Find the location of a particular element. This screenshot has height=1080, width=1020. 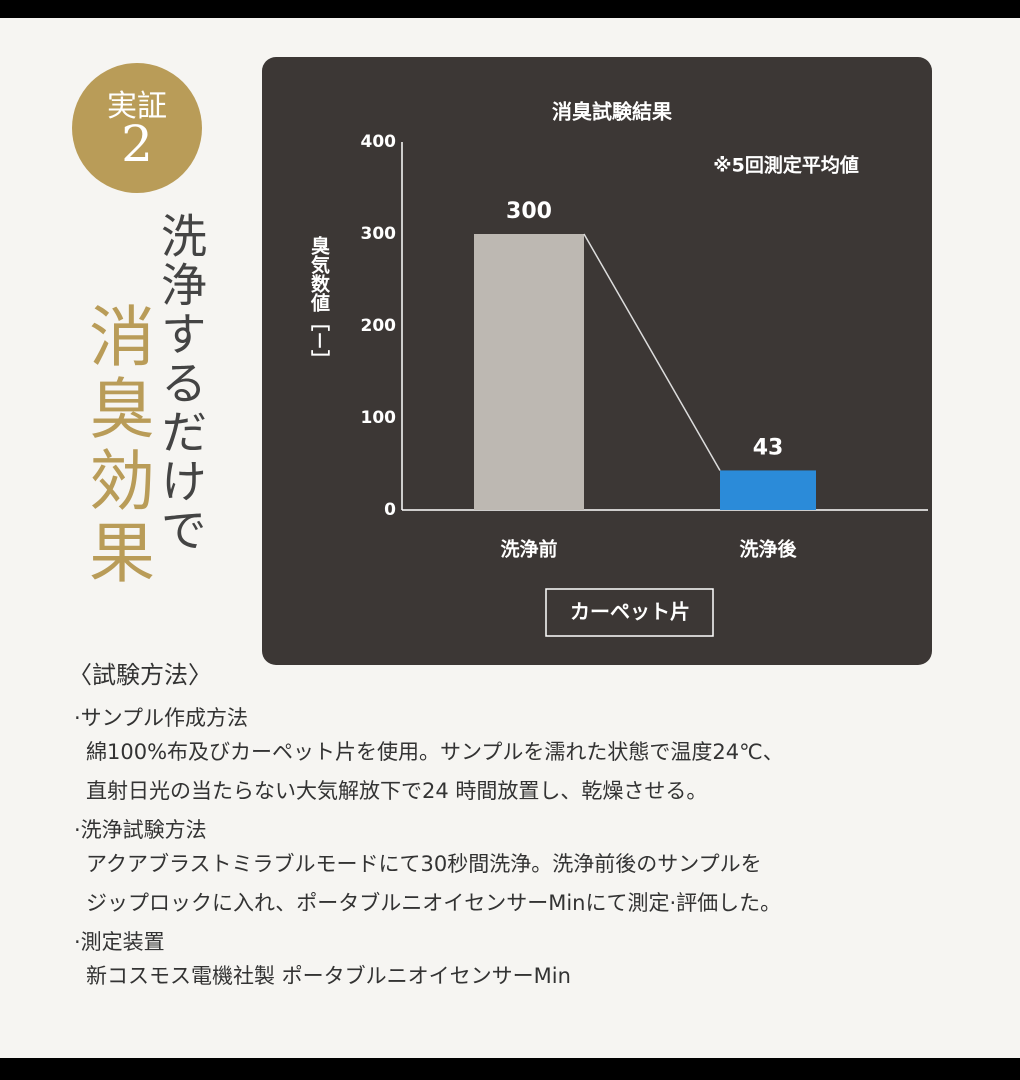

y-tick-label: 200 is located at coordinates (379, 326).